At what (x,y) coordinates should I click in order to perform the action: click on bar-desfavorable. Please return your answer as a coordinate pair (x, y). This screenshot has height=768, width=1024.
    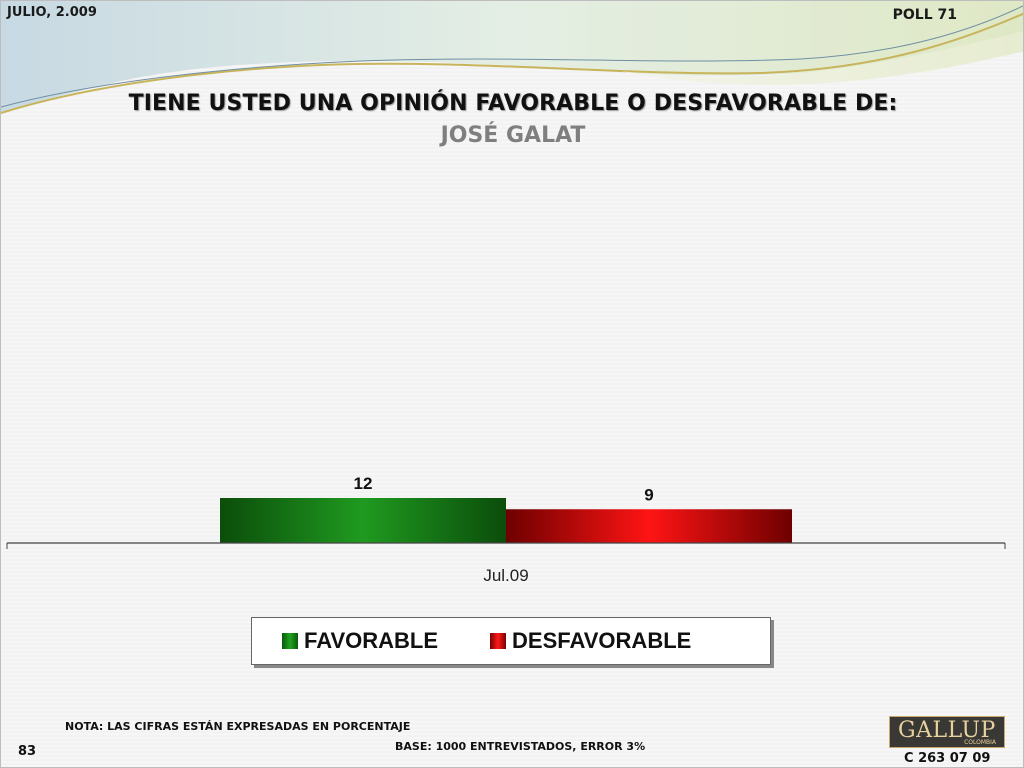
    Looking at the image, I should click on (649, 526).